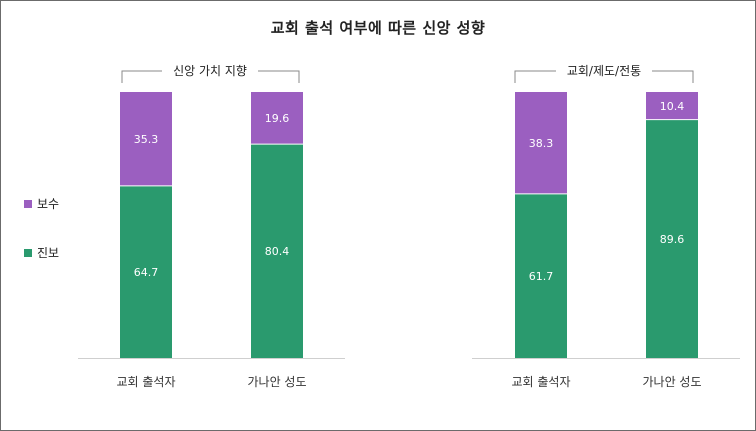 The width and height of the screenshot is (756, 431). Describe the element at coordinates (378, 28) in the screenshot. I see `chart-title: 교회 출석 여부에 따른 신앙 성향` at that location.